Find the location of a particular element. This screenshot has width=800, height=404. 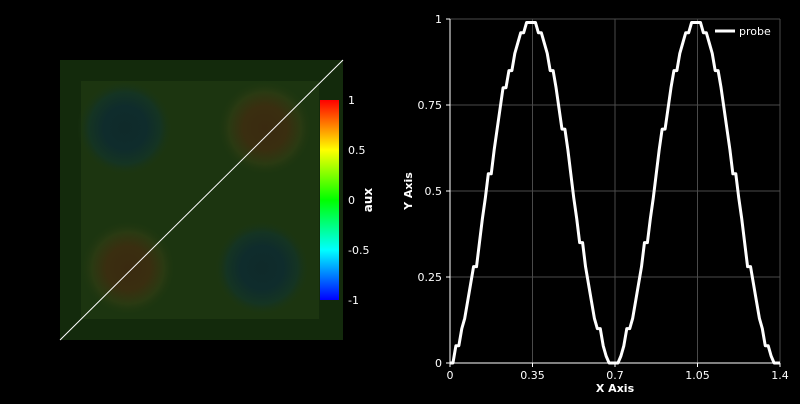

colorbar-tick-label: 0 is located at coordinates (351, 200).